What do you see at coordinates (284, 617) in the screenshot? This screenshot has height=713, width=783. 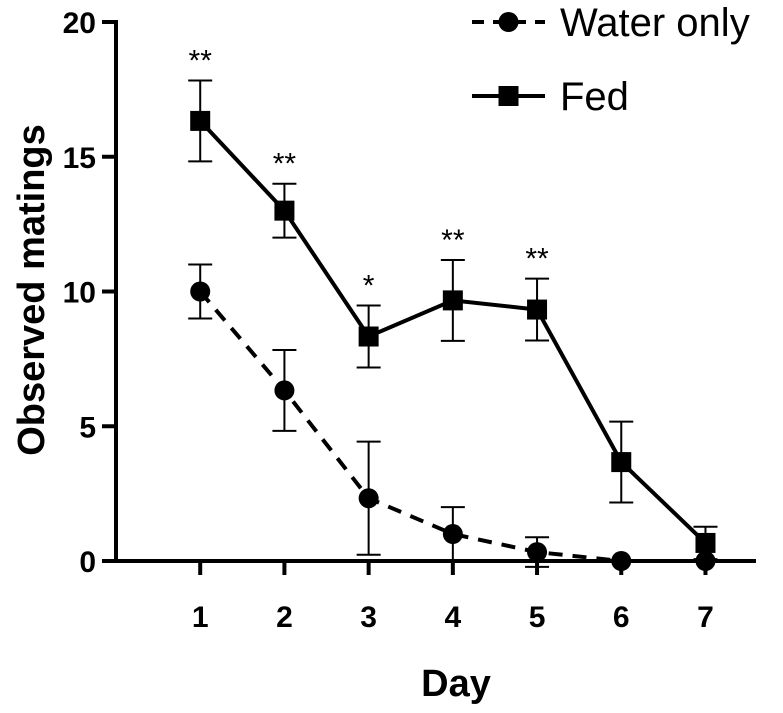 I see `x-tick-label: 2` at bounding box center [284, 617].